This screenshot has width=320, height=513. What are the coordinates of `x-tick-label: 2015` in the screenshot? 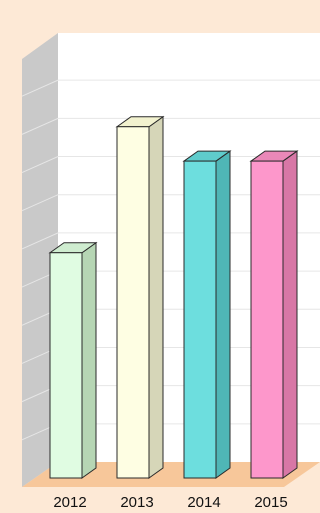 It's located at (270, 502).